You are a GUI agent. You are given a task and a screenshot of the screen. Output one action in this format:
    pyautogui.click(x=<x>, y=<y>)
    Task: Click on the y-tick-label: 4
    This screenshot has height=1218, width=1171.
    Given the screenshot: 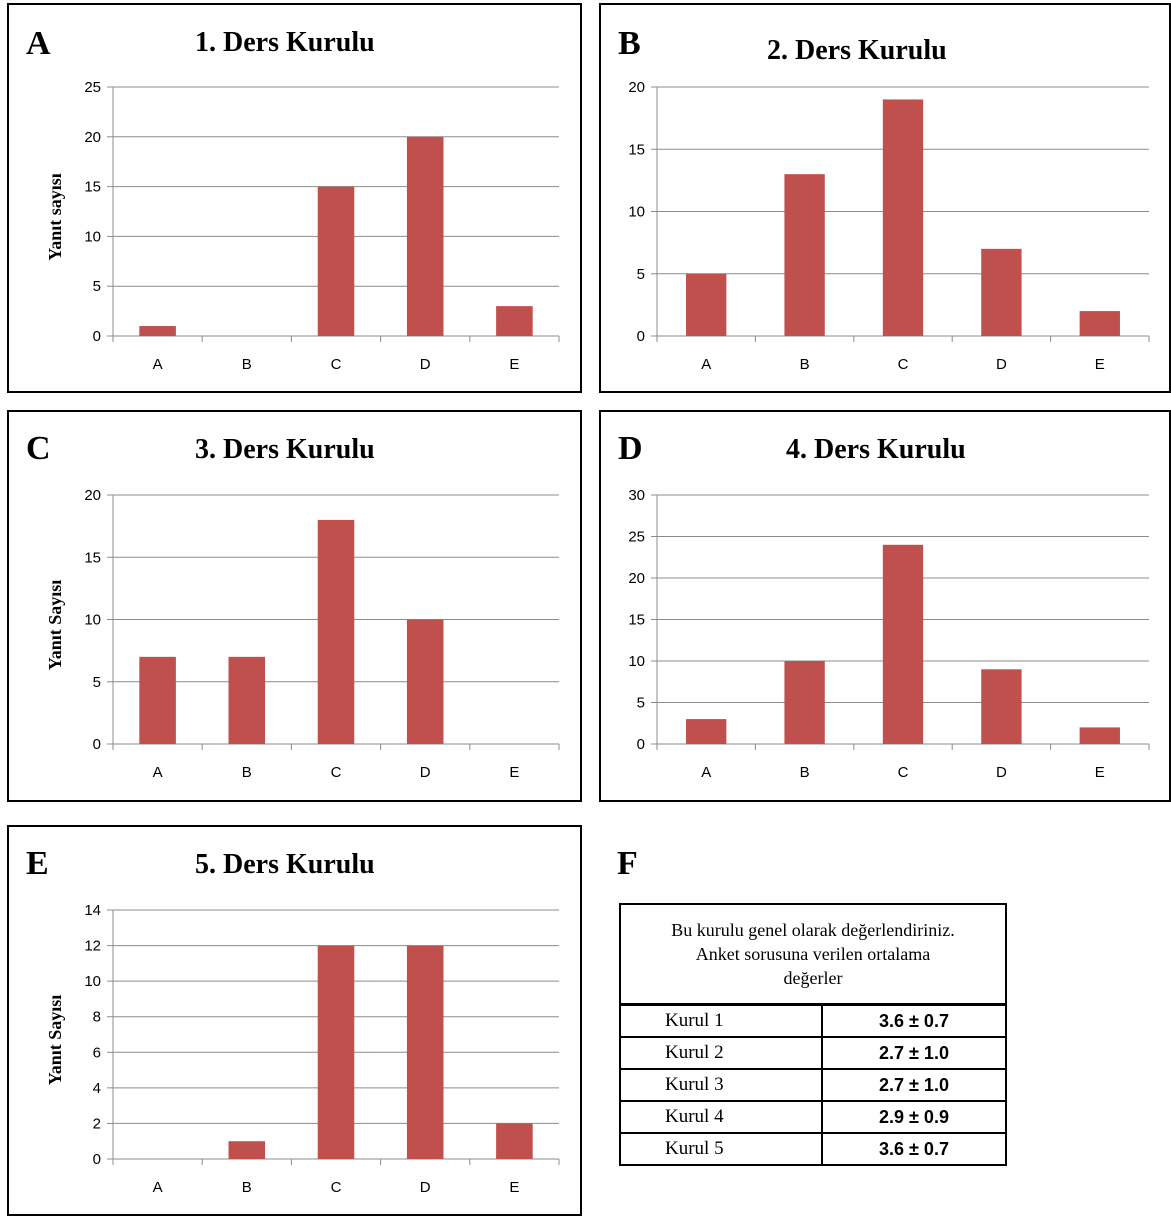 What is the action you would take?
    pyautogui.click(x=97, y=1088)
    